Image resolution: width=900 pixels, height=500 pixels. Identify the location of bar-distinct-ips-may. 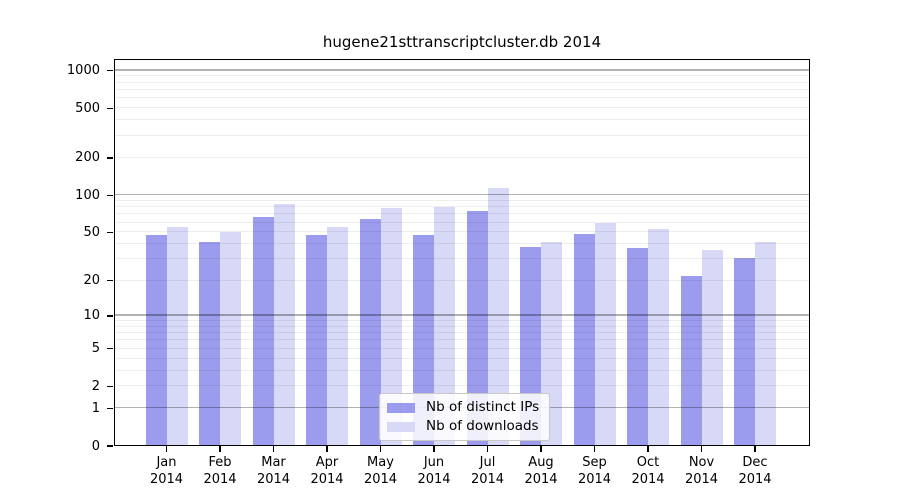
(370, 332).